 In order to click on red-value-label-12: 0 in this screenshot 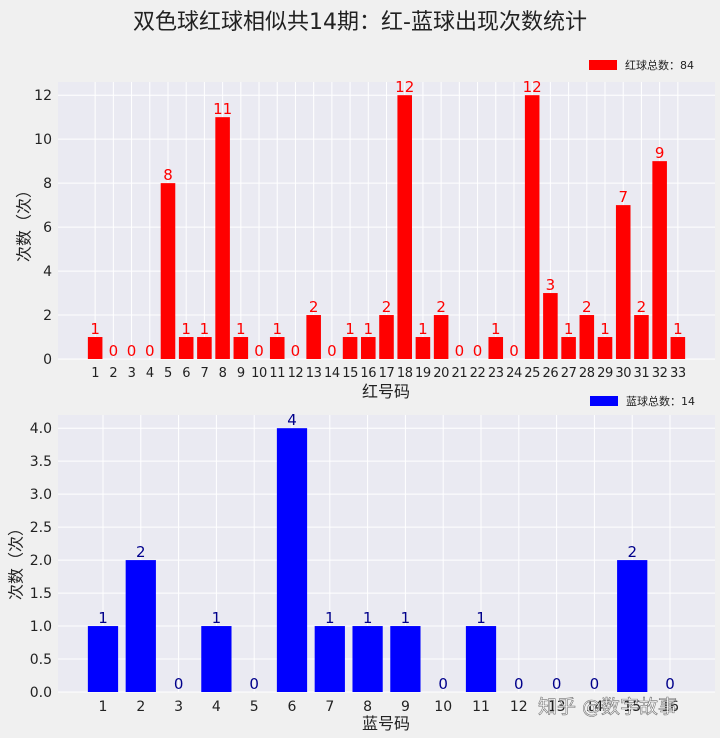, I will do `click(296, 351)`.